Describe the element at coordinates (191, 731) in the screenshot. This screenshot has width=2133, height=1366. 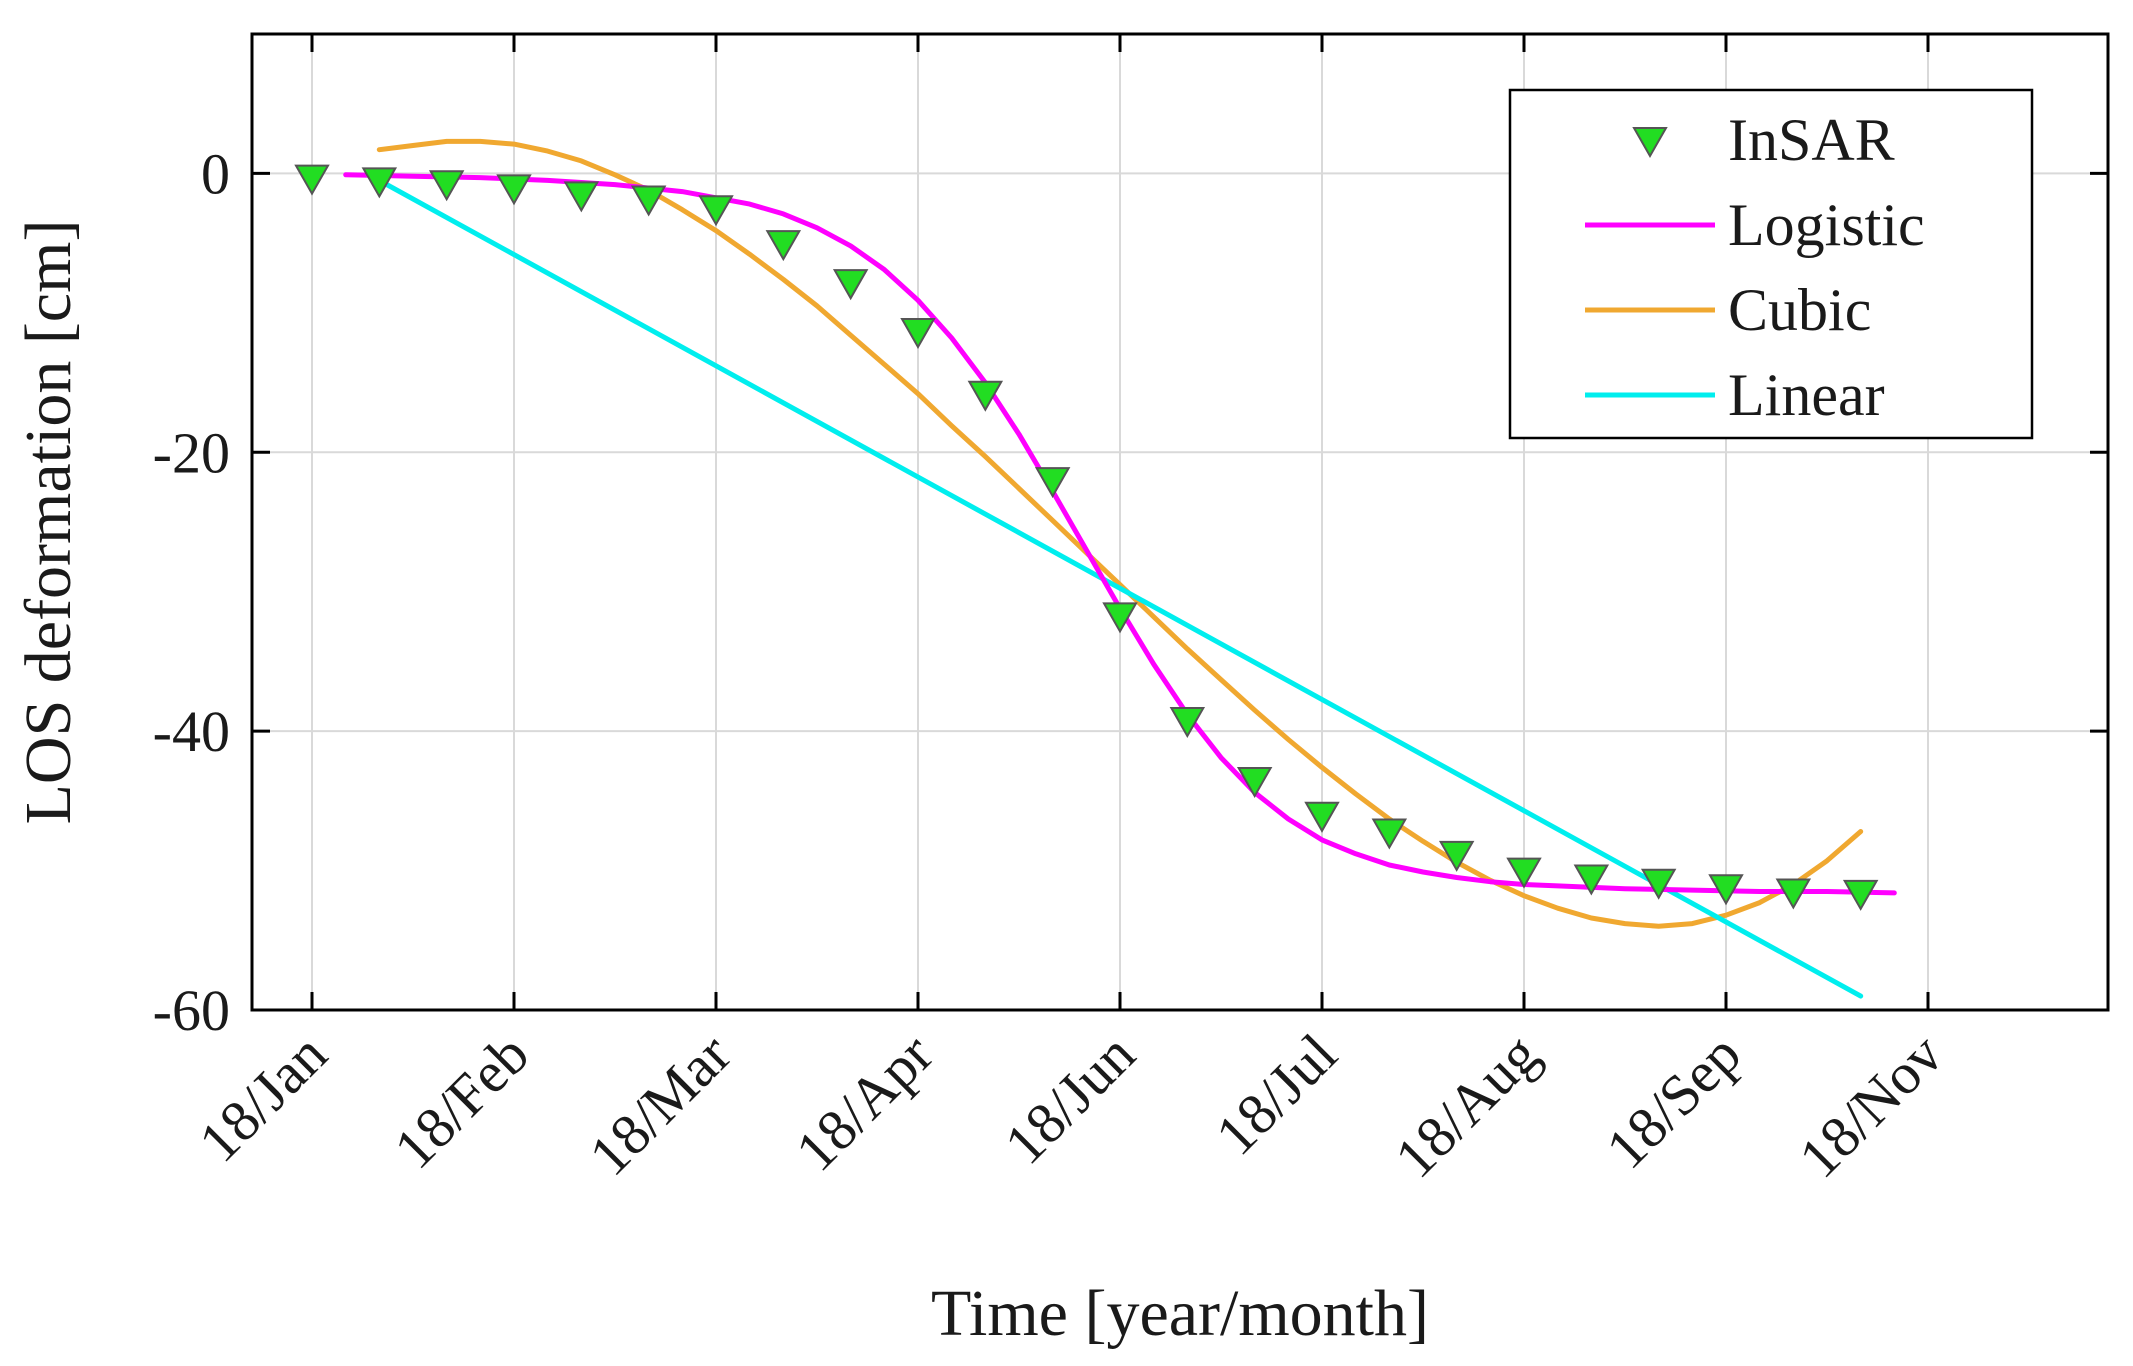
I see `y-tick-label: -40` at that location.